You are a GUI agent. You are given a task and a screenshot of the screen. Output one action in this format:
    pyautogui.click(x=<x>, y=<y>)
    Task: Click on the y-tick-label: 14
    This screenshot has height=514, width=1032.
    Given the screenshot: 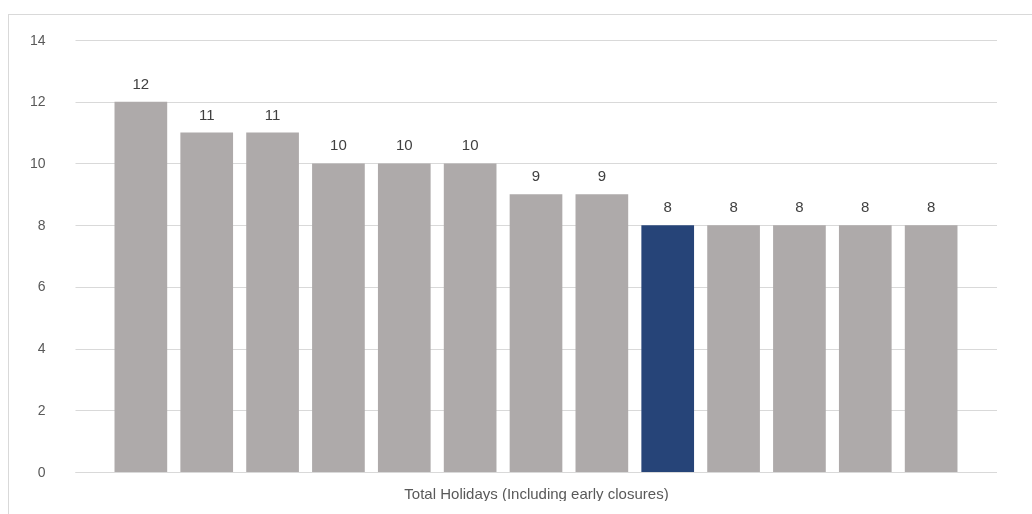 What is the action you would take?
    pyautogui.click(x=37, y=39)
    